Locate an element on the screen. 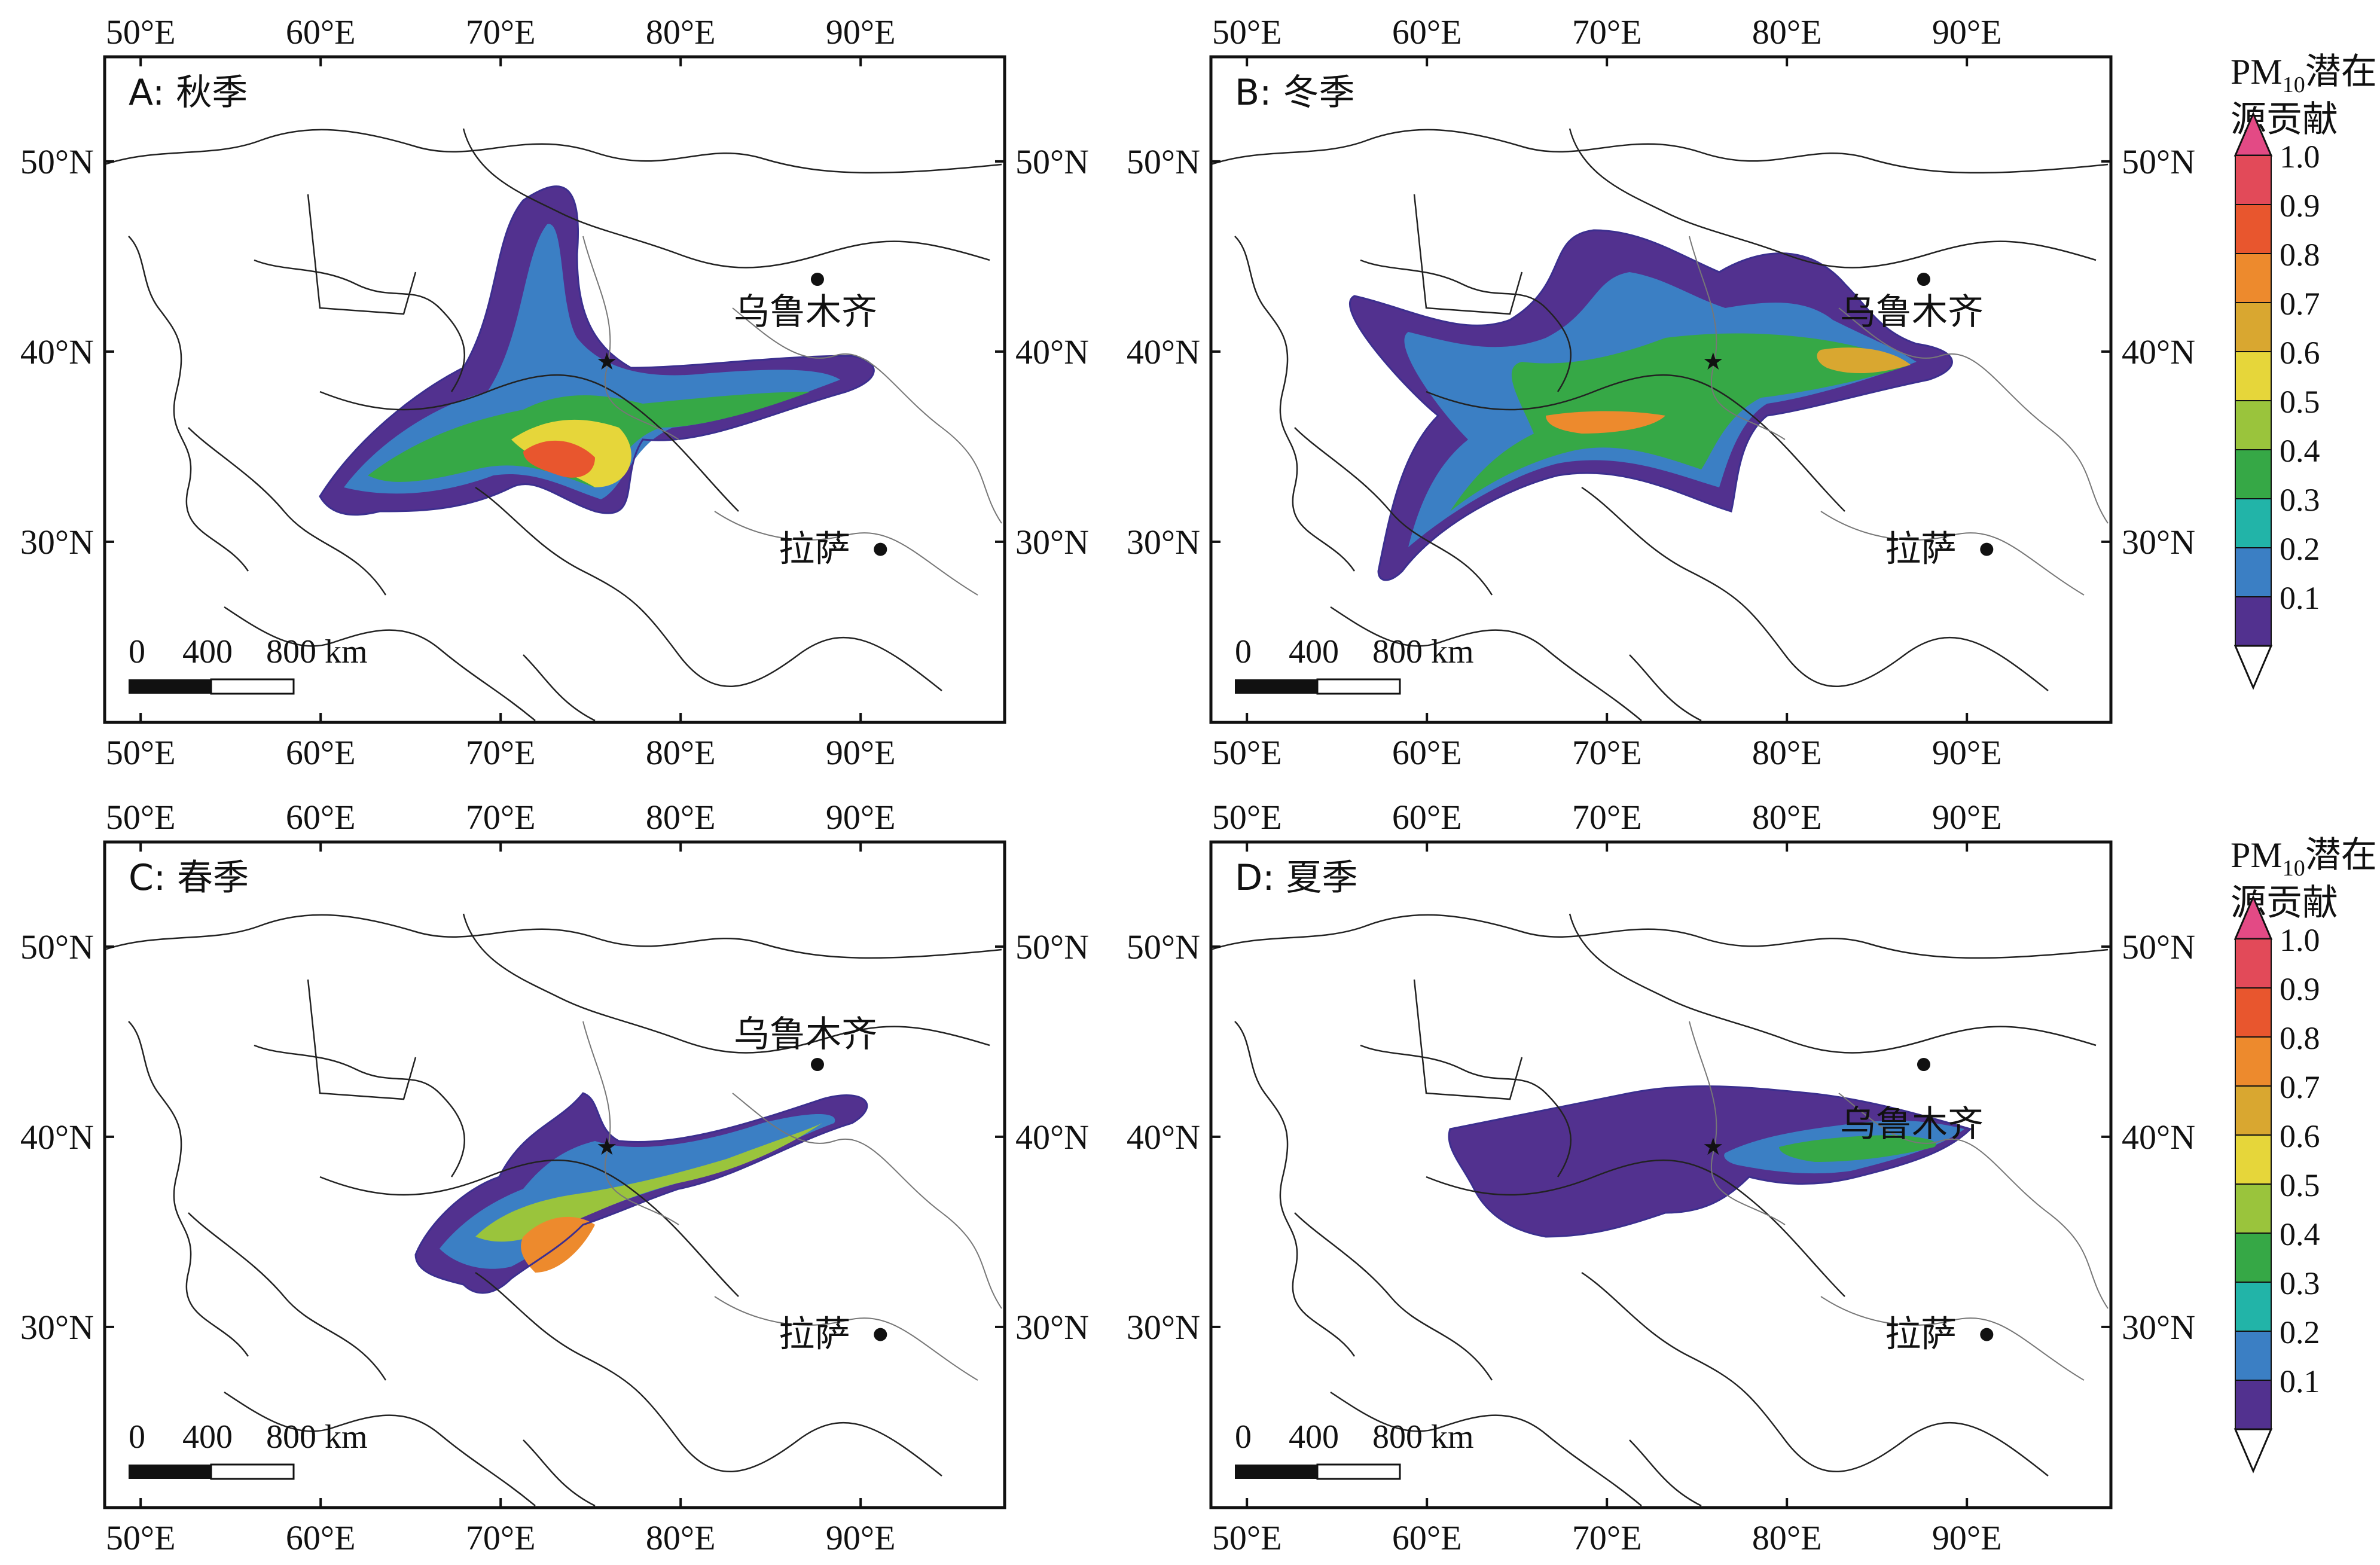 Image resolution: width=2380 pixels, height=1565 pixels. panel-title: B: 冬季 is located at coordinates (1295, 93).